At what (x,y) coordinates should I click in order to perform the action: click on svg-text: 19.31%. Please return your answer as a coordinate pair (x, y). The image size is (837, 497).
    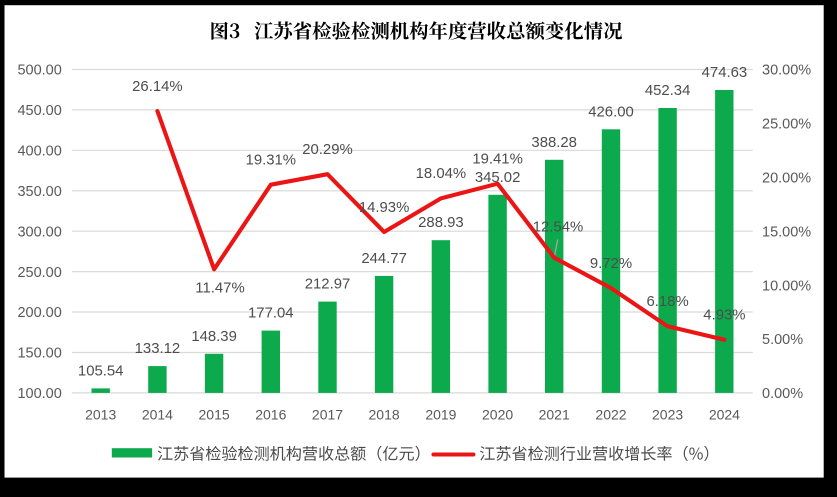
    Looking at the image, I should click on (271, 161).